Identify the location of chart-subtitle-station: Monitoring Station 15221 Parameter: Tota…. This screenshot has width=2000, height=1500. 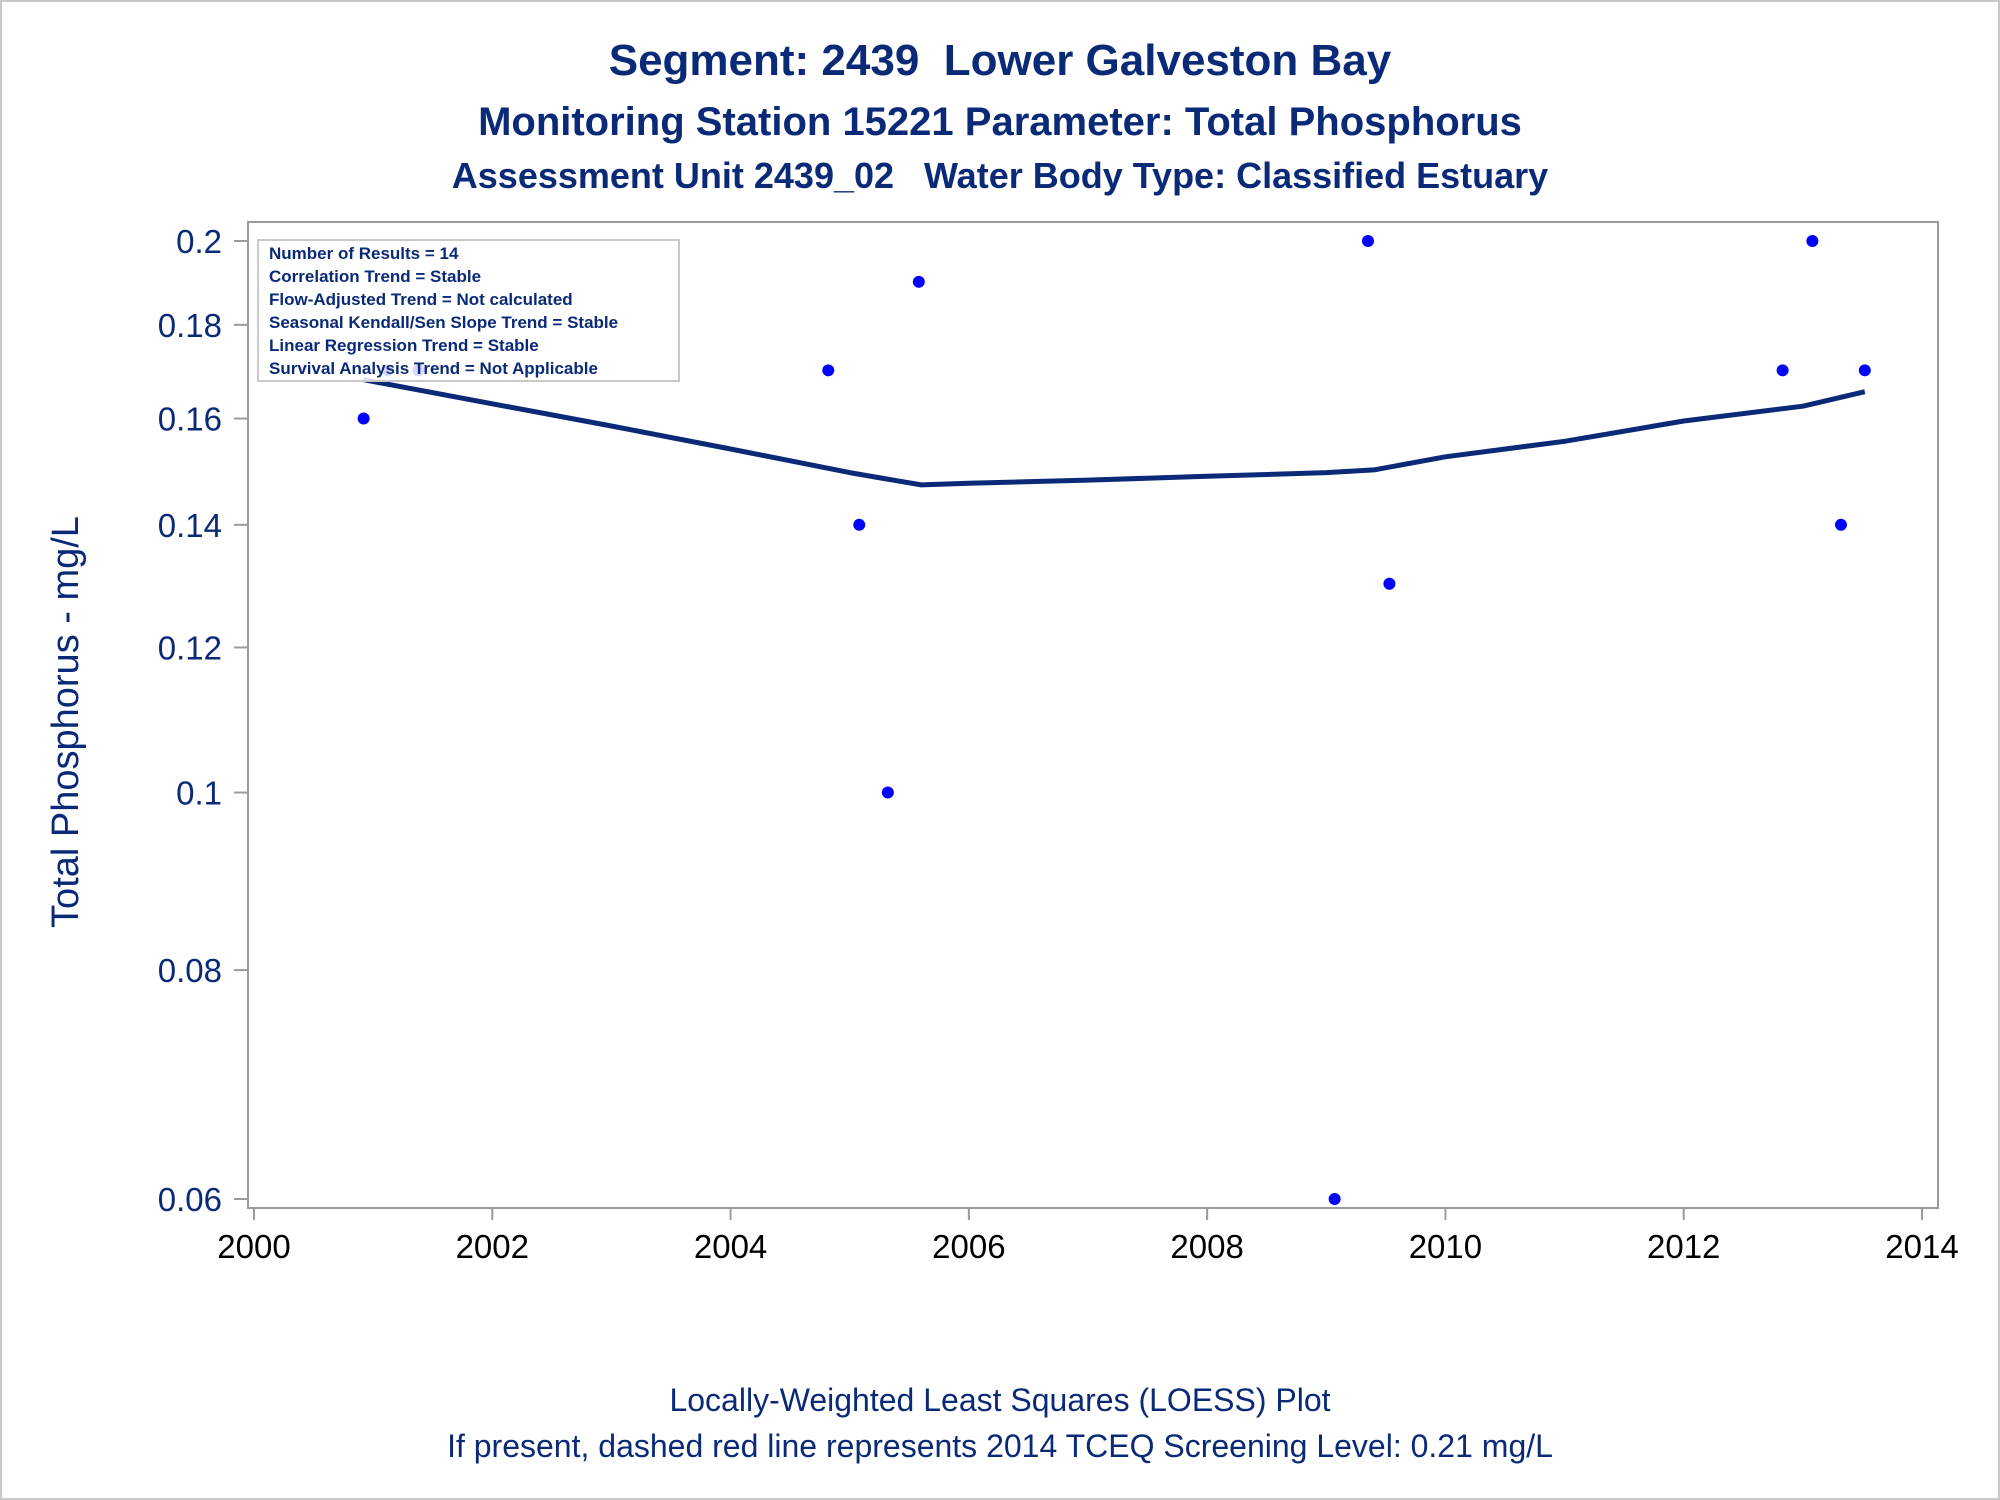
(1000, 122).